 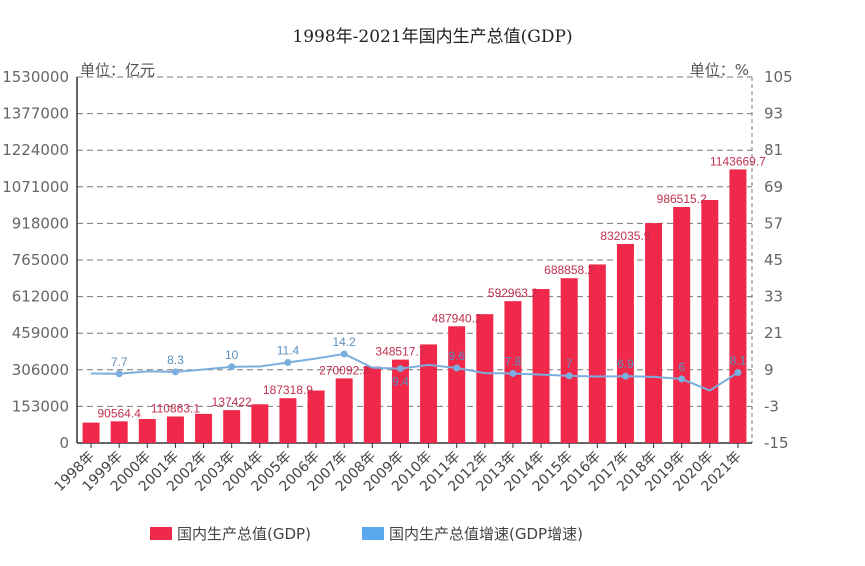 What do you see at coordinates (738, 361) in the screenshot?
I see `growth-data-label: 8.1` at bounding box center [738, 361].